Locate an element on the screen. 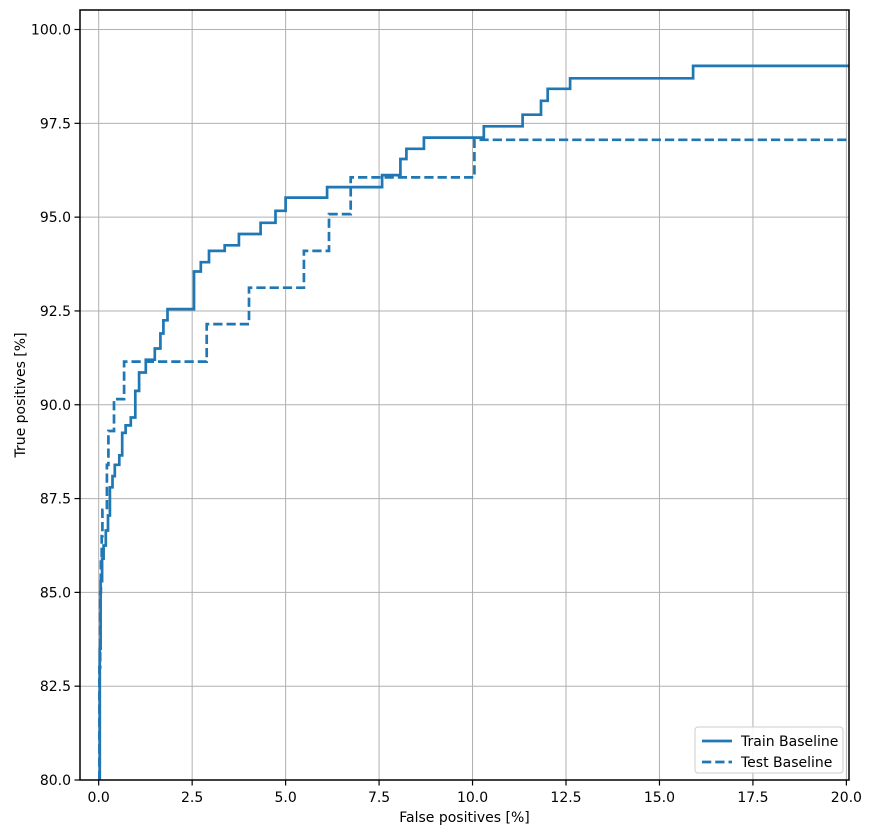 Image resolution: width=874 pixels, height=837 pixels. x-tick-label: 7.5 is located at coordinates (379, 798).